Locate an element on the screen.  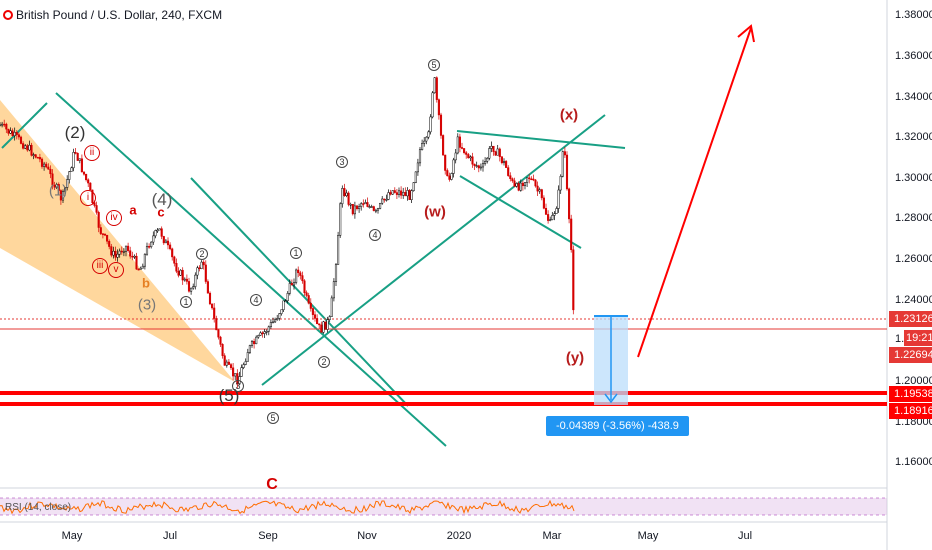
wave-label-w: (w) is located at coordinates (435, 212).